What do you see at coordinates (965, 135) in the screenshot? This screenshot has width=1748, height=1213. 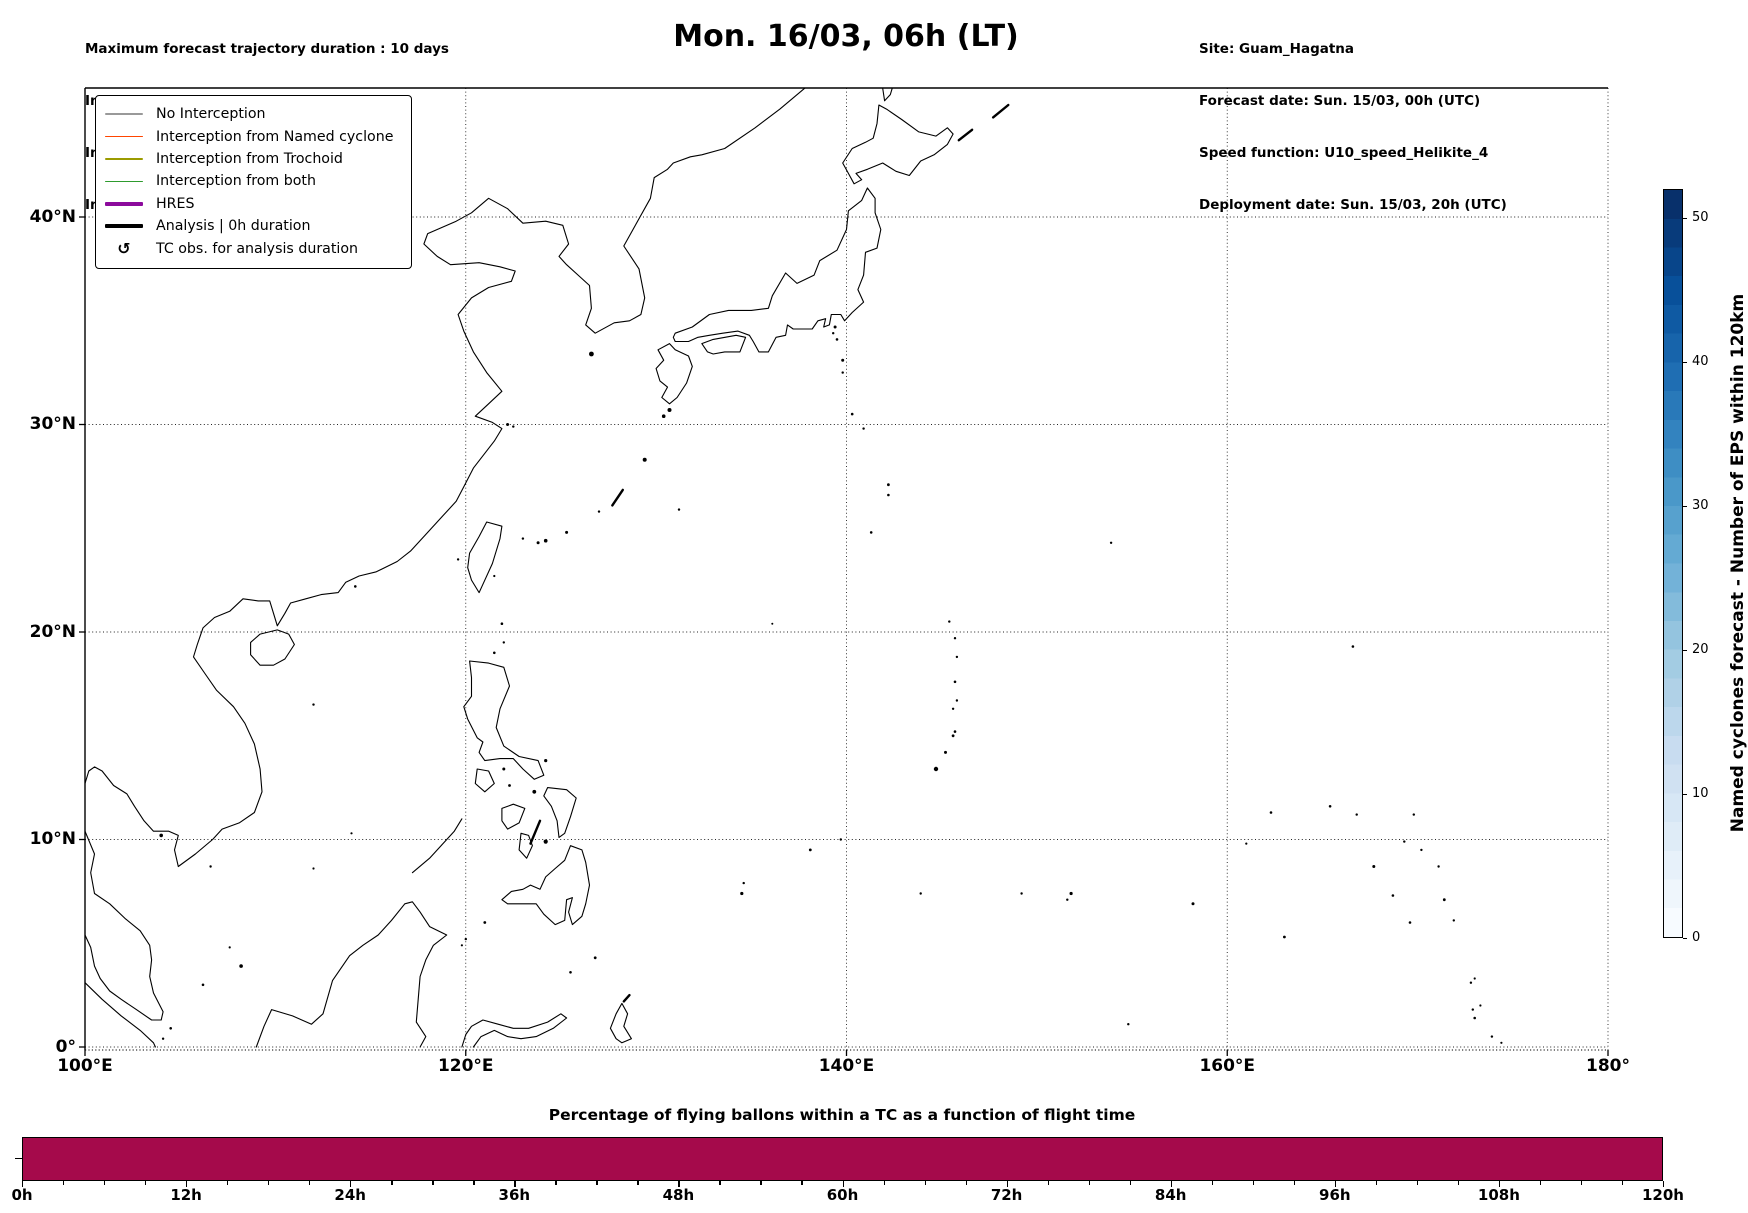 I see `island-kunashir` at bounding box center [965, 135].